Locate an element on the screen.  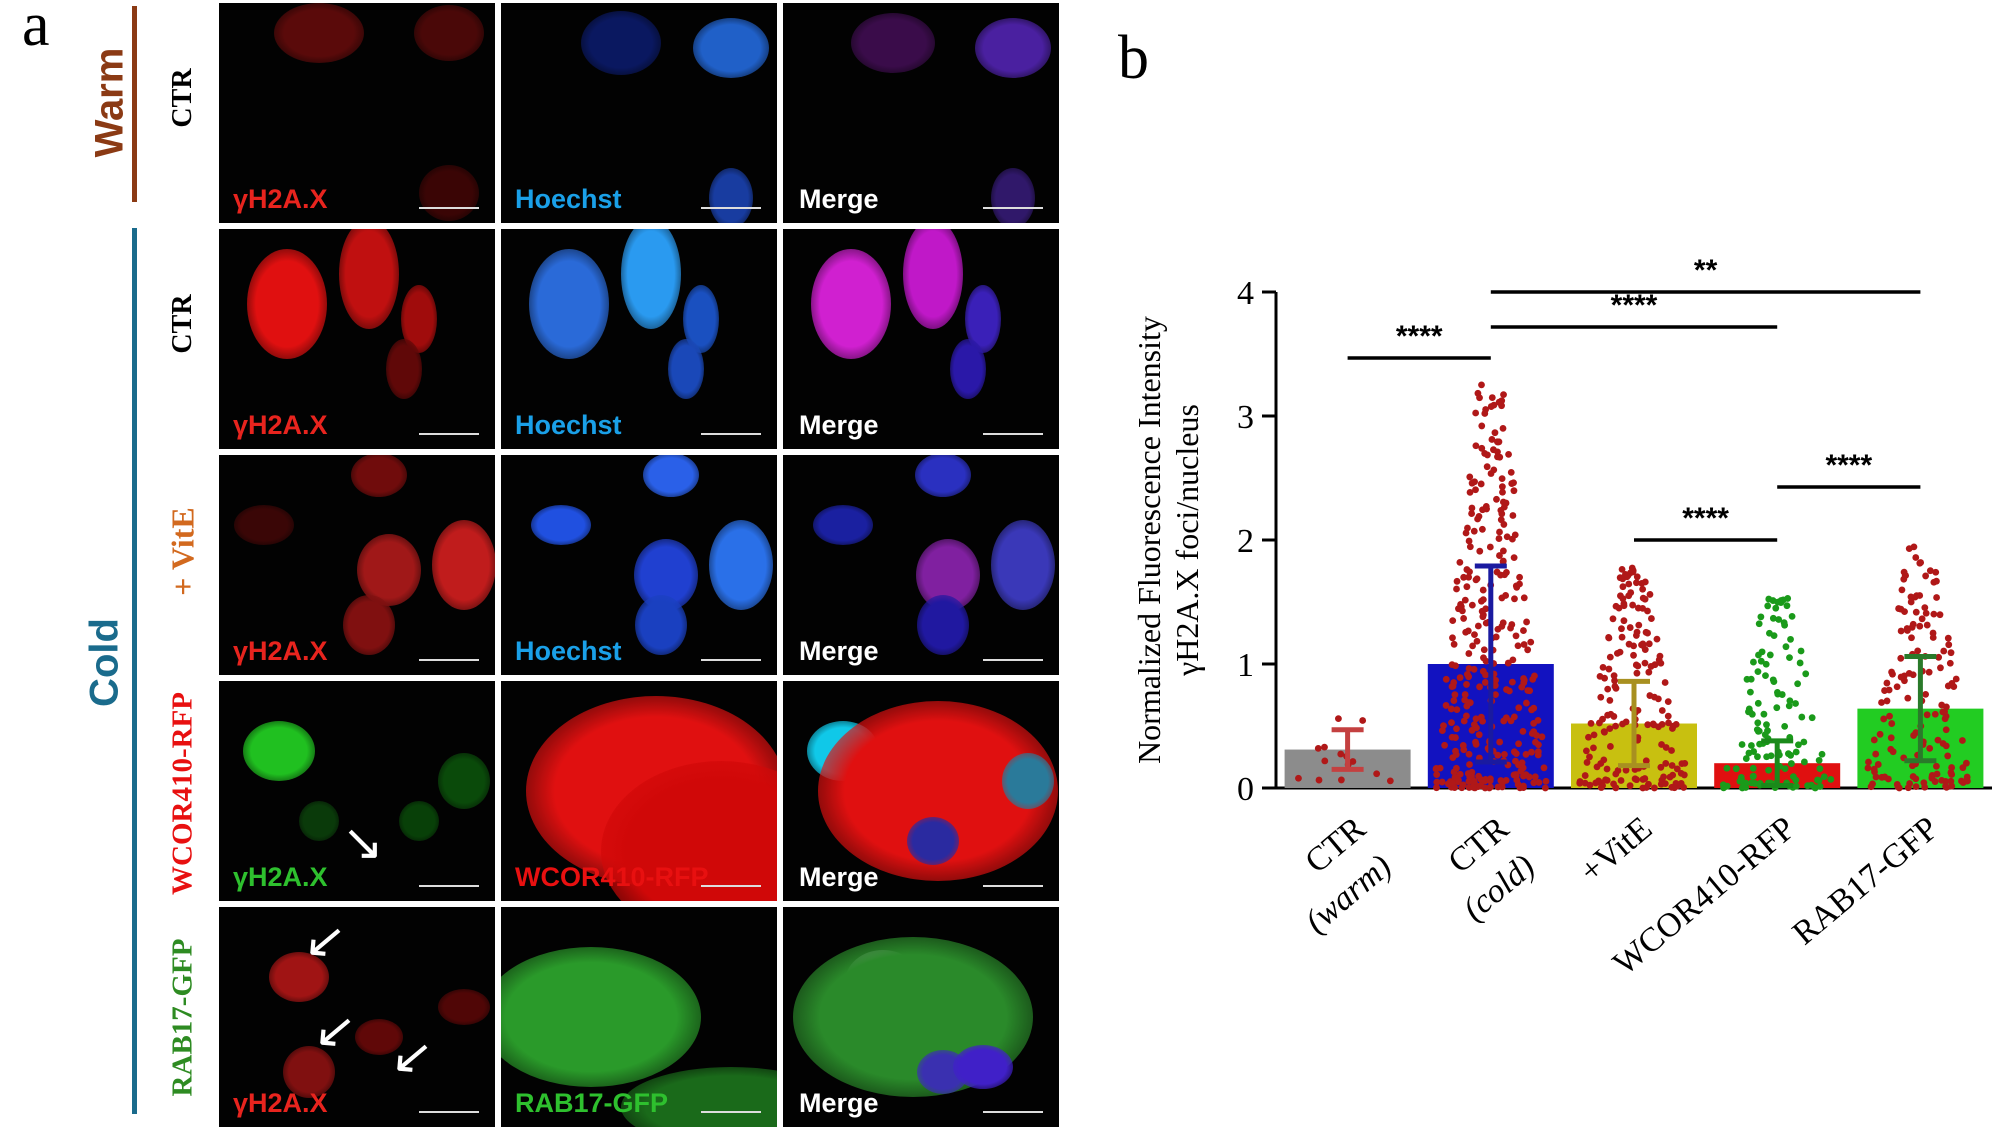
y-tick-label: 1 is located at coordinates (1245, 665).